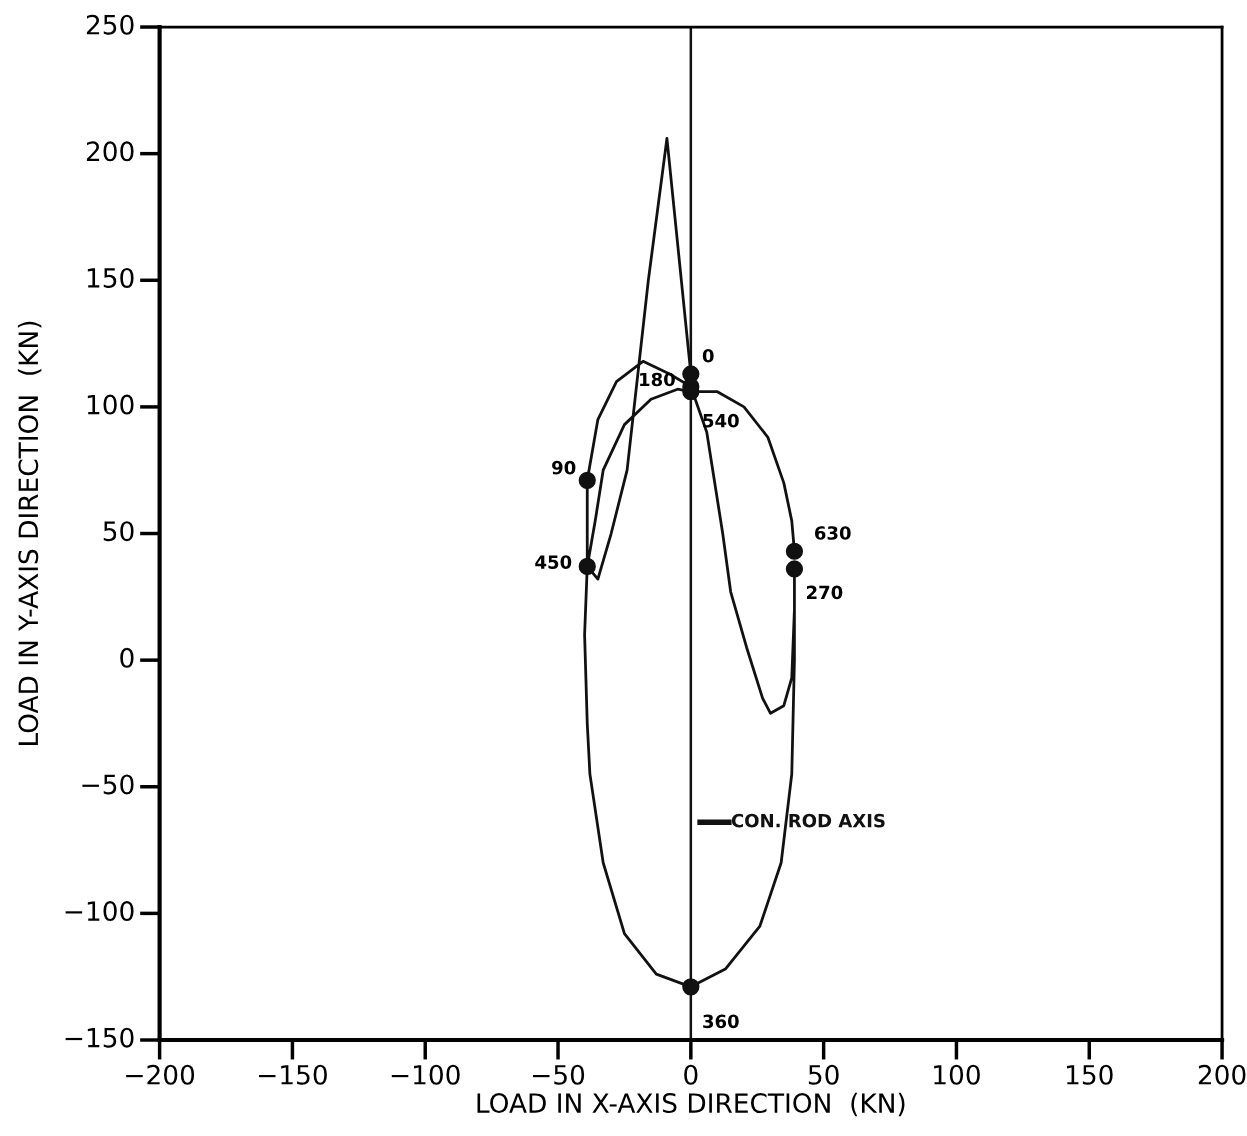 Image resolution: width=1247 pixels, height=1136 pixels. What do you see at coordinates (1222, 1074) in the screenshot?
I see `x-tick-label: 200` at bounding box center [1222, 1074].